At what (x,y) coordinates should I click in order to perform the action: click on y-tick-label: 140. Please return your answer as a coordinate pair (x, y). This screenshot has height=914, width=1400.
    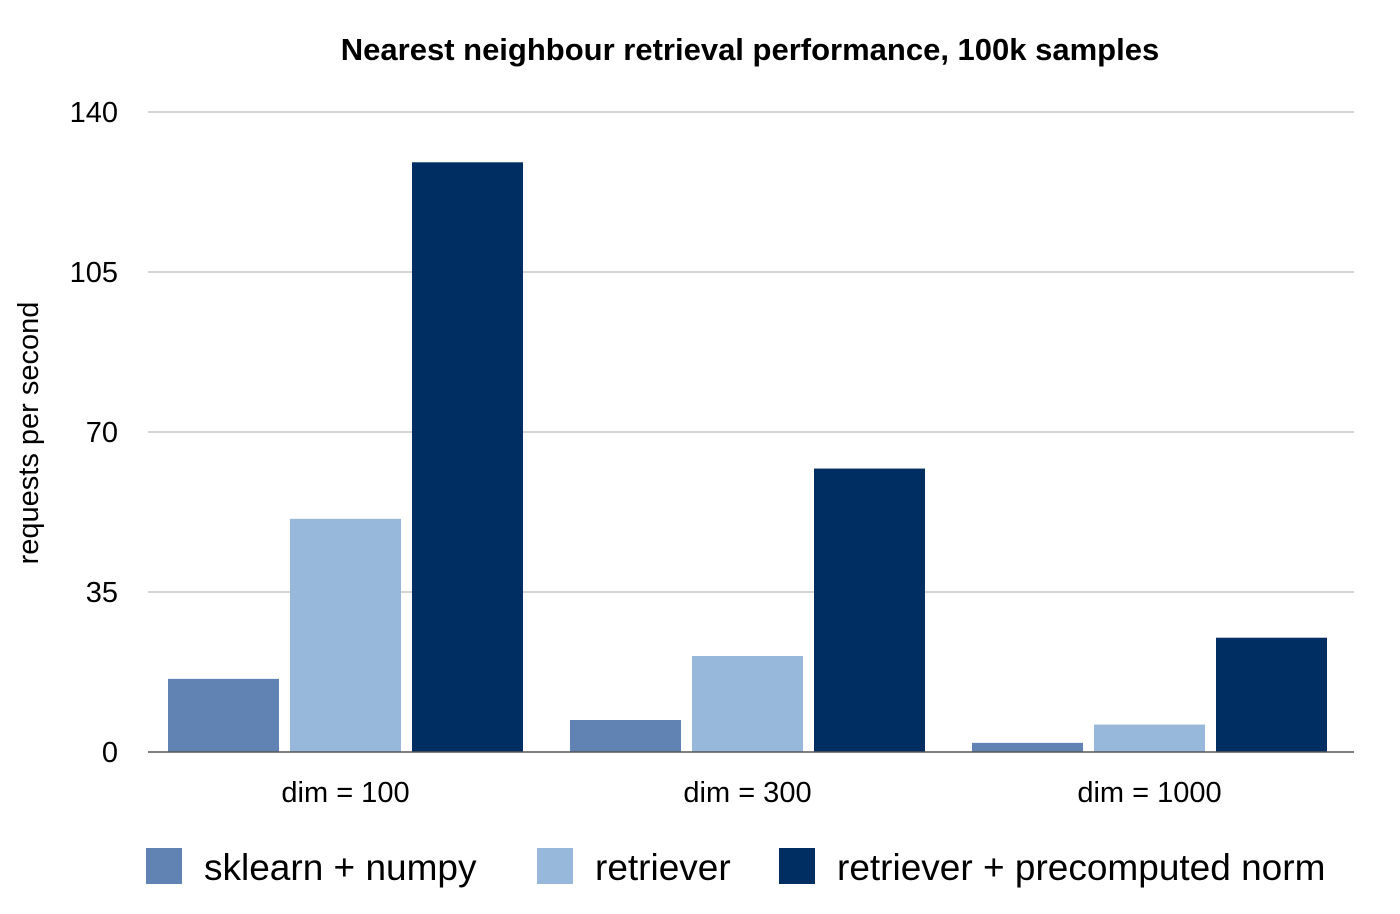
    Looking at the image, I should click on (94, 113).